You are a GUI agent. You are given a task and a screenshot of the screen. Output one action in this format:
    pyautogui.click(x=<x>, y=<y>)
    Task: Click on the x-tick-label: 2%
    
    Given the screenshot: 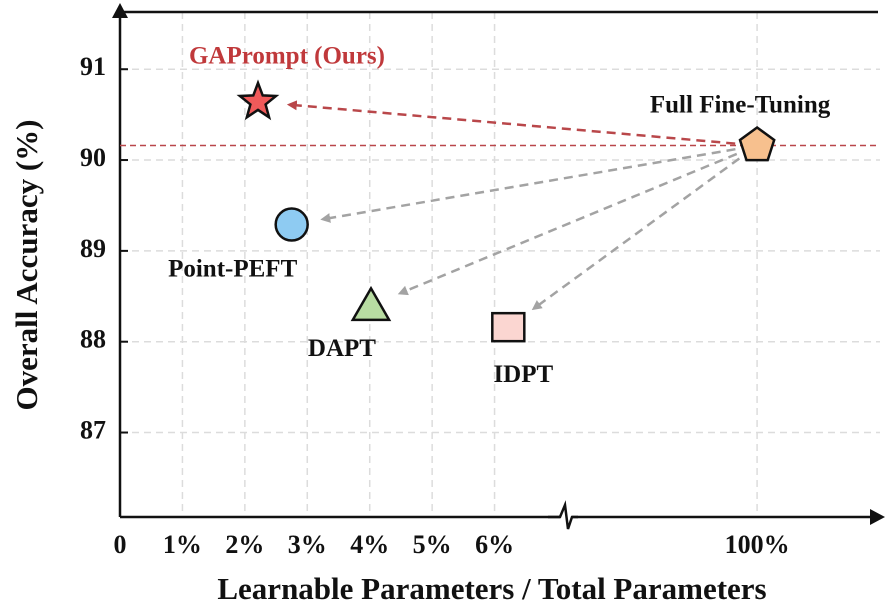 What is the action you would take?
    pyautogui.click(x=244, y=544)
    